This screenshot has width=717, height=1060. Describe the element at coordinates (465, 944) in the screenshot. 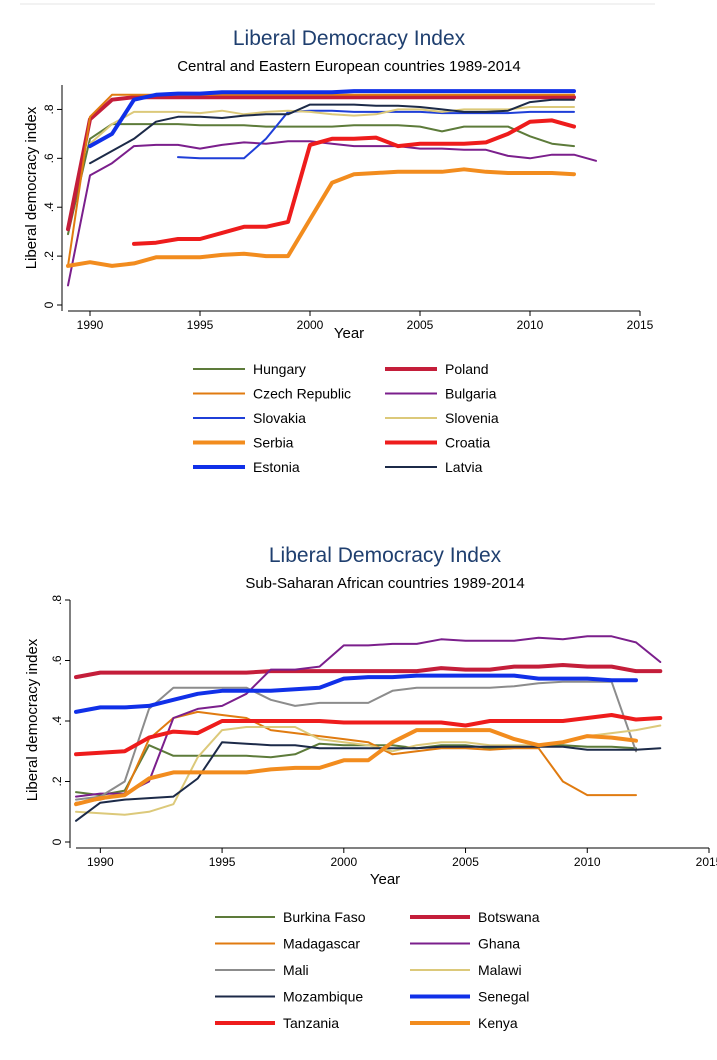

I see `legend-item-ghana: Ghana` at that location.